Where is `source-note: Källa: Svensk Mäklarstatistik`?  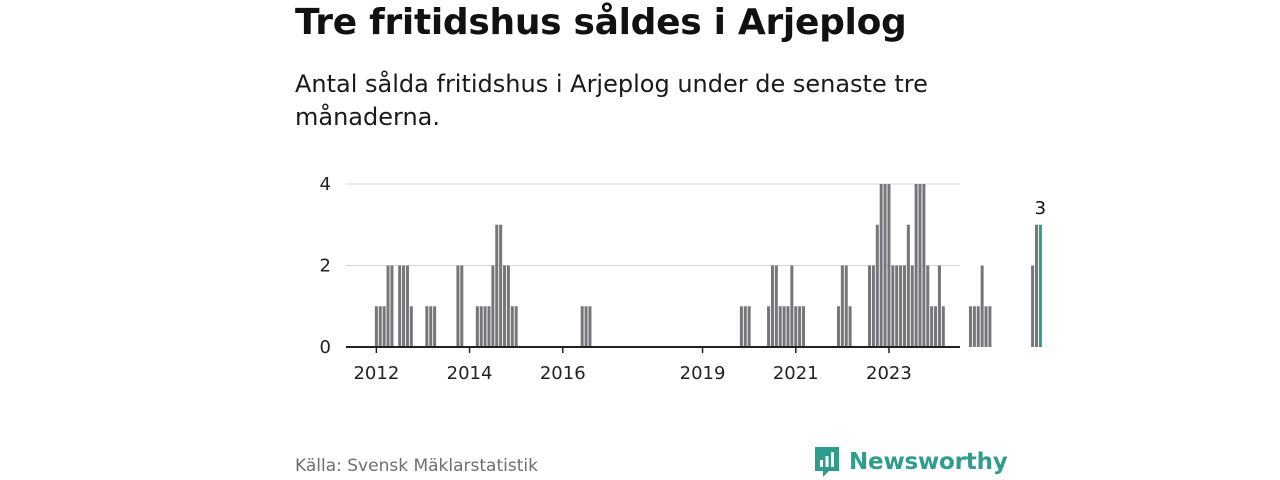
source-note: Källa: Svensk Mäklarstatistik is located at coordinates (416, 466).